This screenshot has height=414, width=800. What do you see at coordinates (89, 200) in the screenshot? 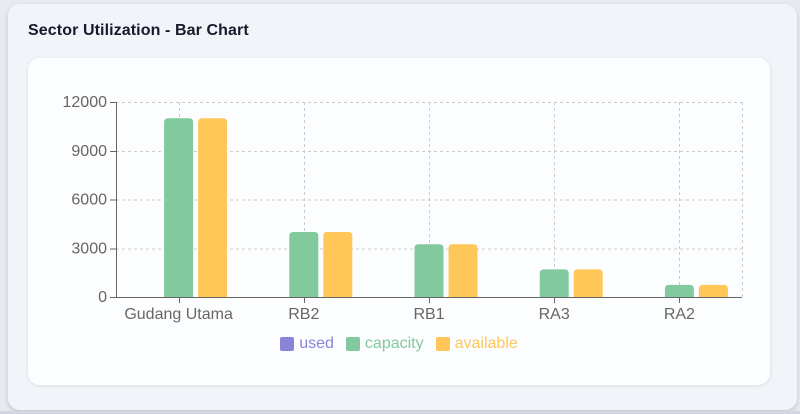
I see `y-axis-tick-label: 6000` at bounding box center [89, 200].